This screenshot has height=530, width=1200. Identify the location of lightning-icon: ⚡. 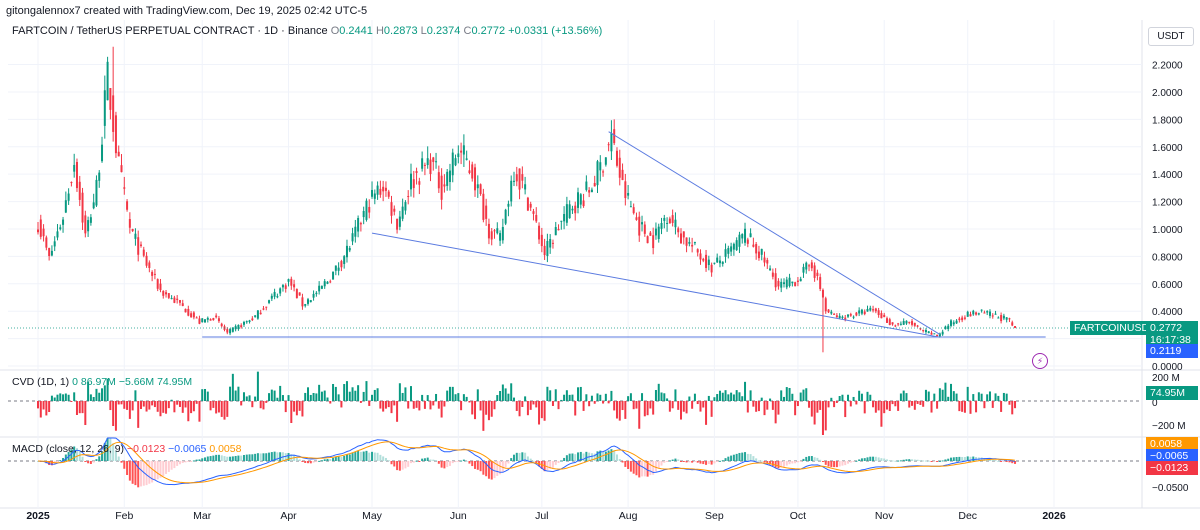
(1040, 361).